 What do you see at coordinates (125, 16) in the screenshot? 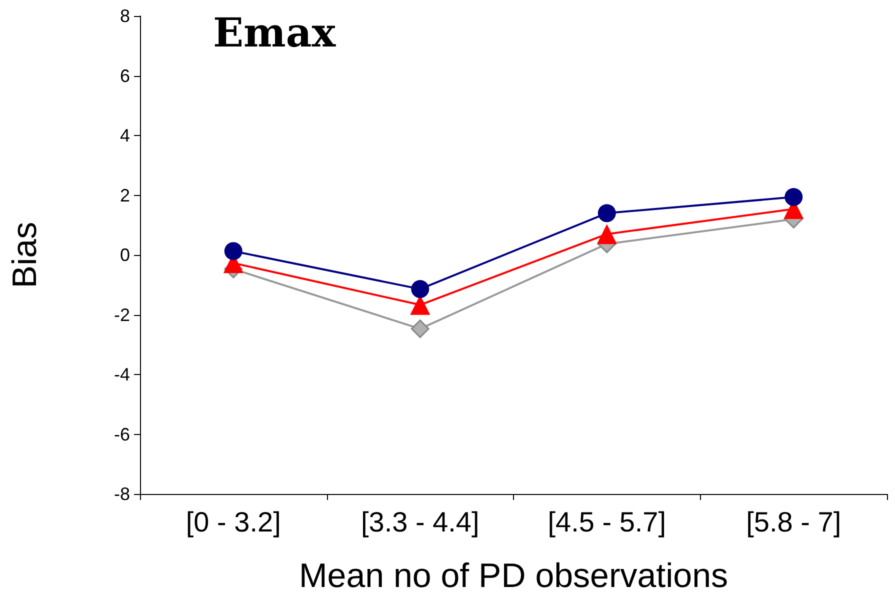
I see `y-tick-label: 8` at bounding box center [125, 16].